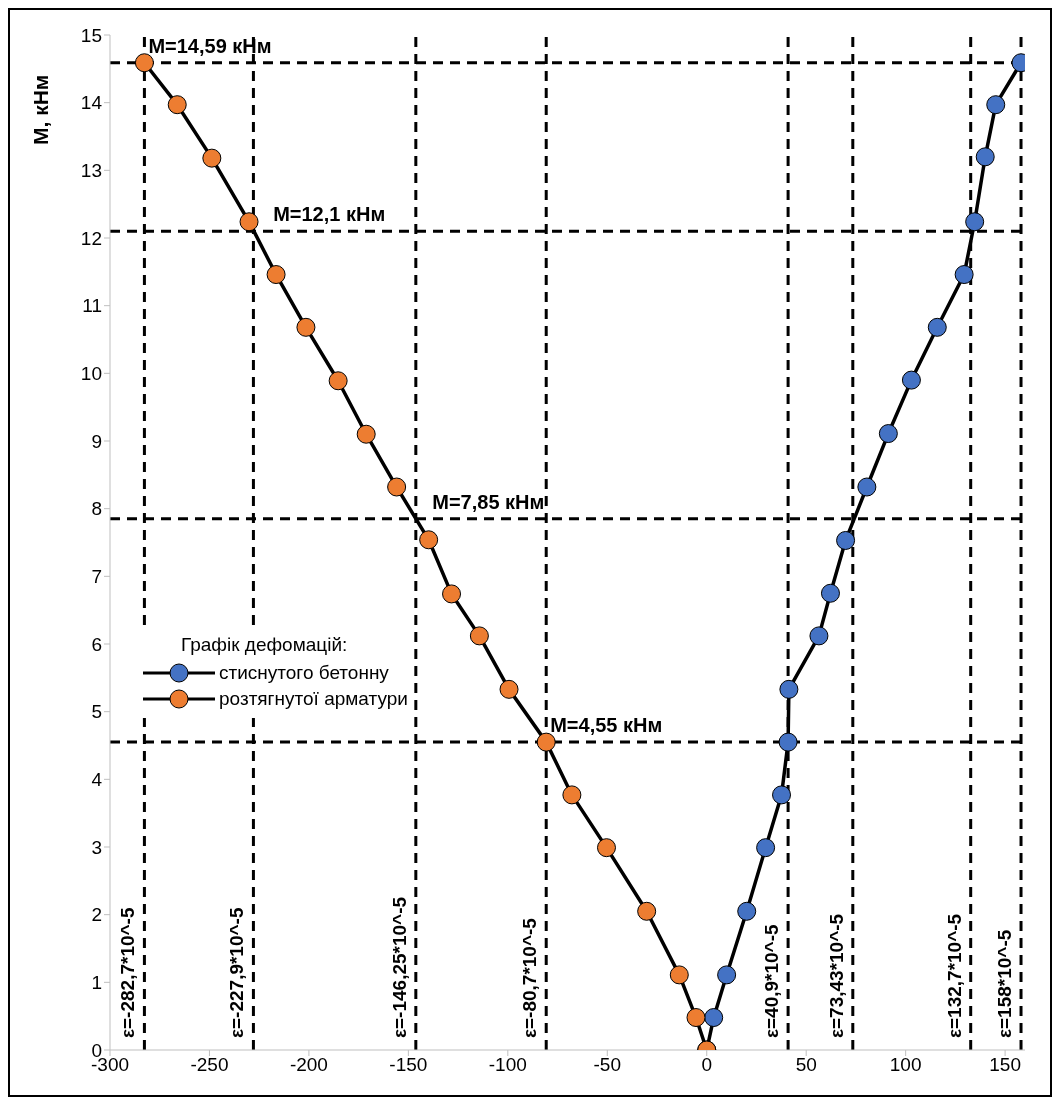 The width and height of the screenshot is (1060, 1102). I want to click on ref-line-label: ε=132,7*10^-5, so click(954, 975).